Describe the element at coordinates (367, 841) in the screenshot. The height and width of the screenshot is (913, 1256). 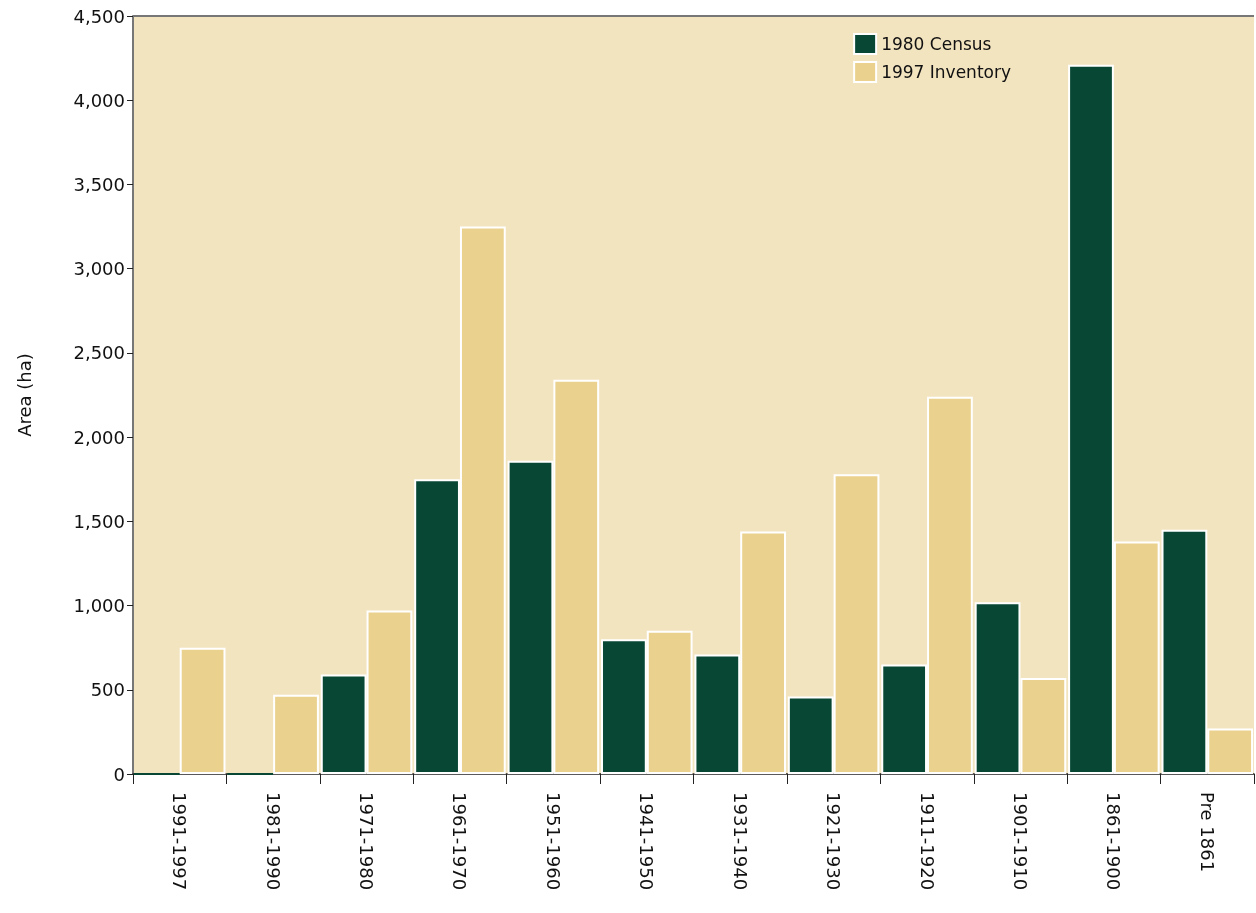
I see `x-tick-label: 1971-1980` at that location.